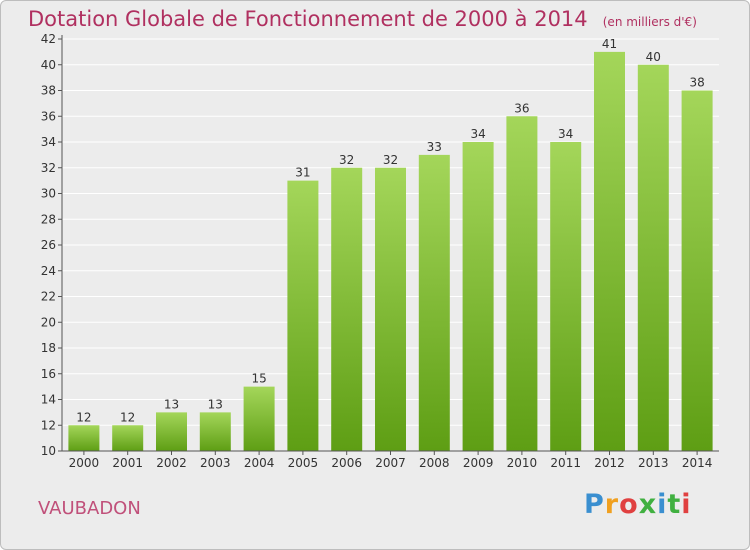  What do you see at coordinates (48, 374) in the screenshot?
I see `y-tick-label: 16` at bounding box center [48, 374].